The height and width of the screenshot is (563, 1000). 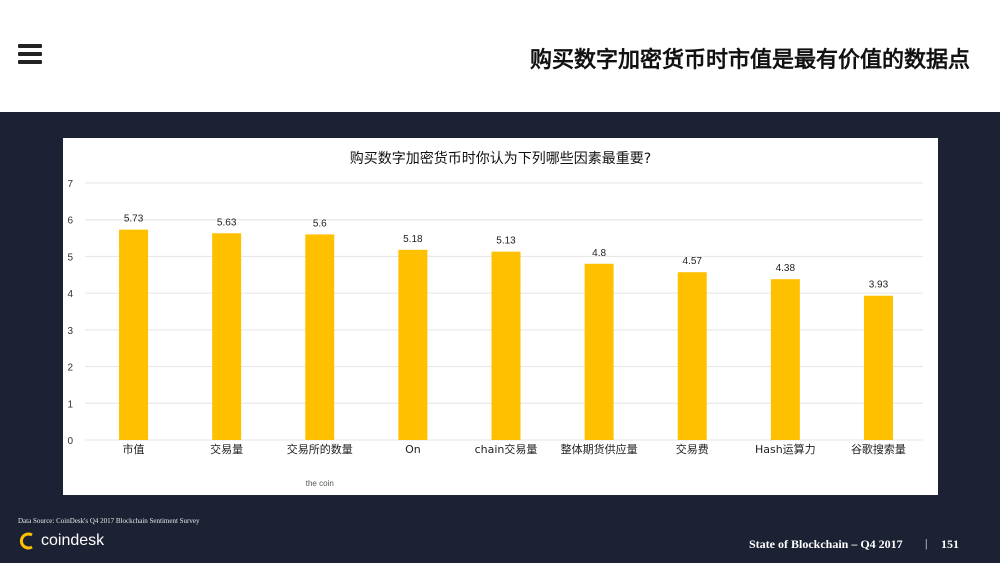 What do you see at coordinates (226, 449) in the screenshot?
I see `x-tick-label: 交易量` at bounding box center [226, 449].